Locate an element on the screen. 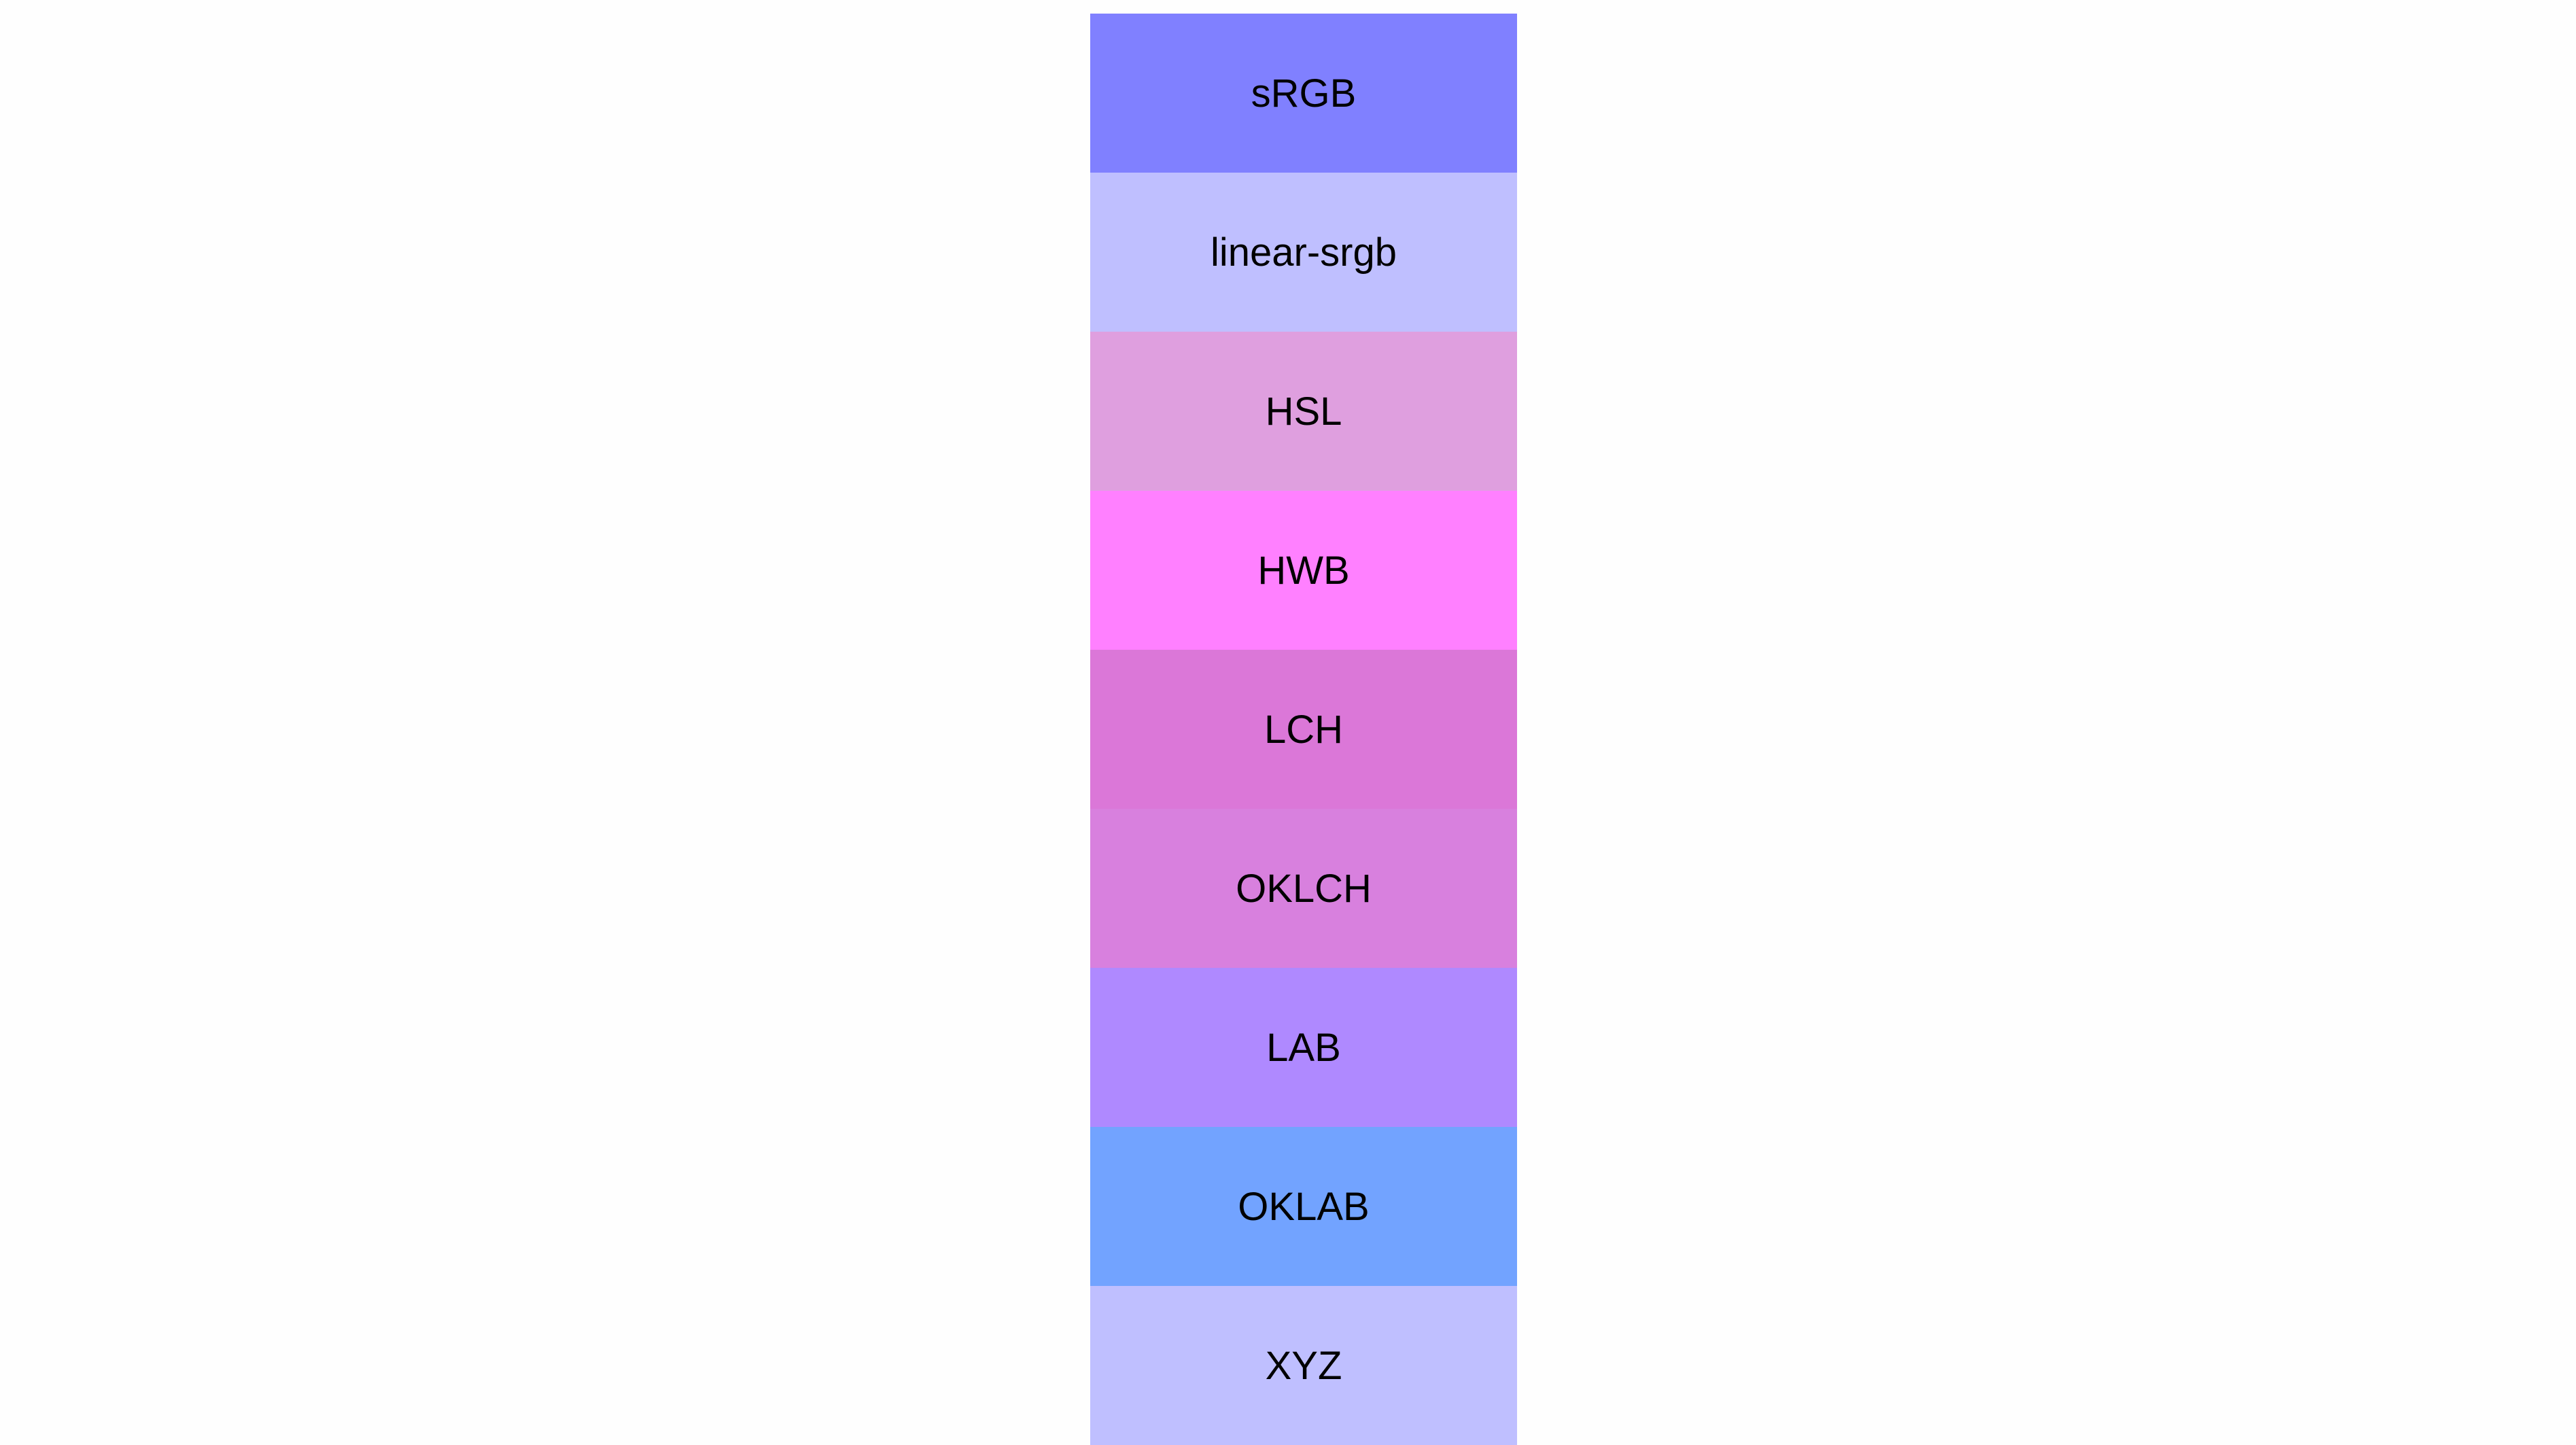 This screenshot has width=2576, height=1445. swatch-label: linear-srgb is located at coordinates (1304, 252).